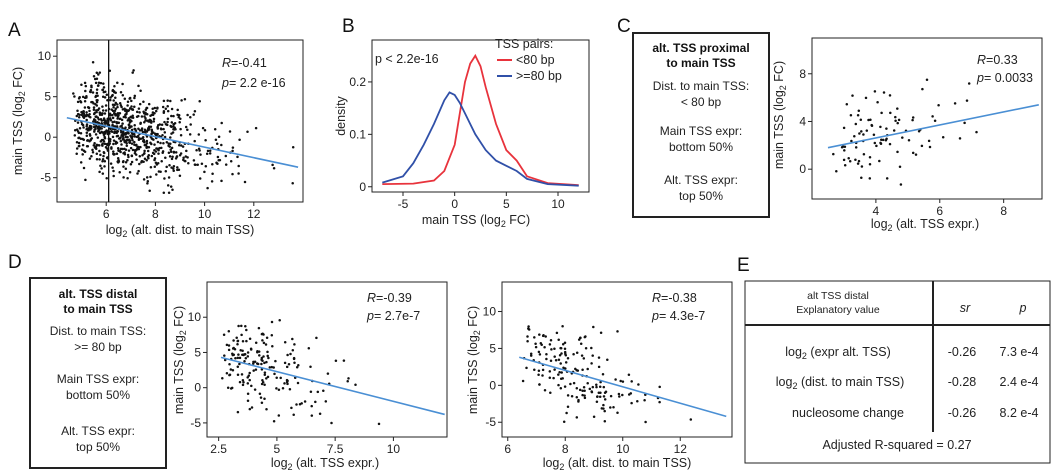 The height and width of the screenshot is (472, 1056). Describe the element at coordinates (848, 413) in the screenshot. I see `table-row-3-label: nucleosome change` at that location.